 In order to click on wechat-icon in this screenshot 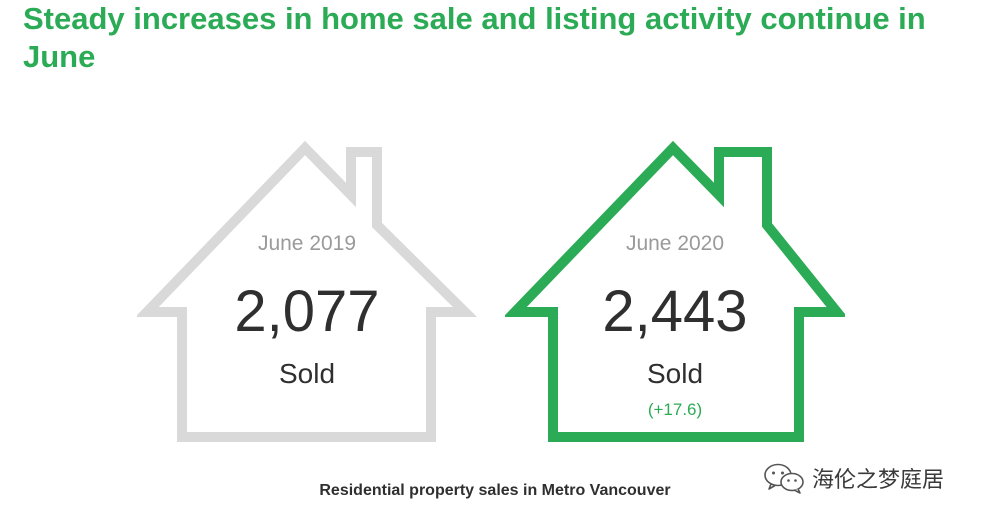, I will do `click(784, 478)`.